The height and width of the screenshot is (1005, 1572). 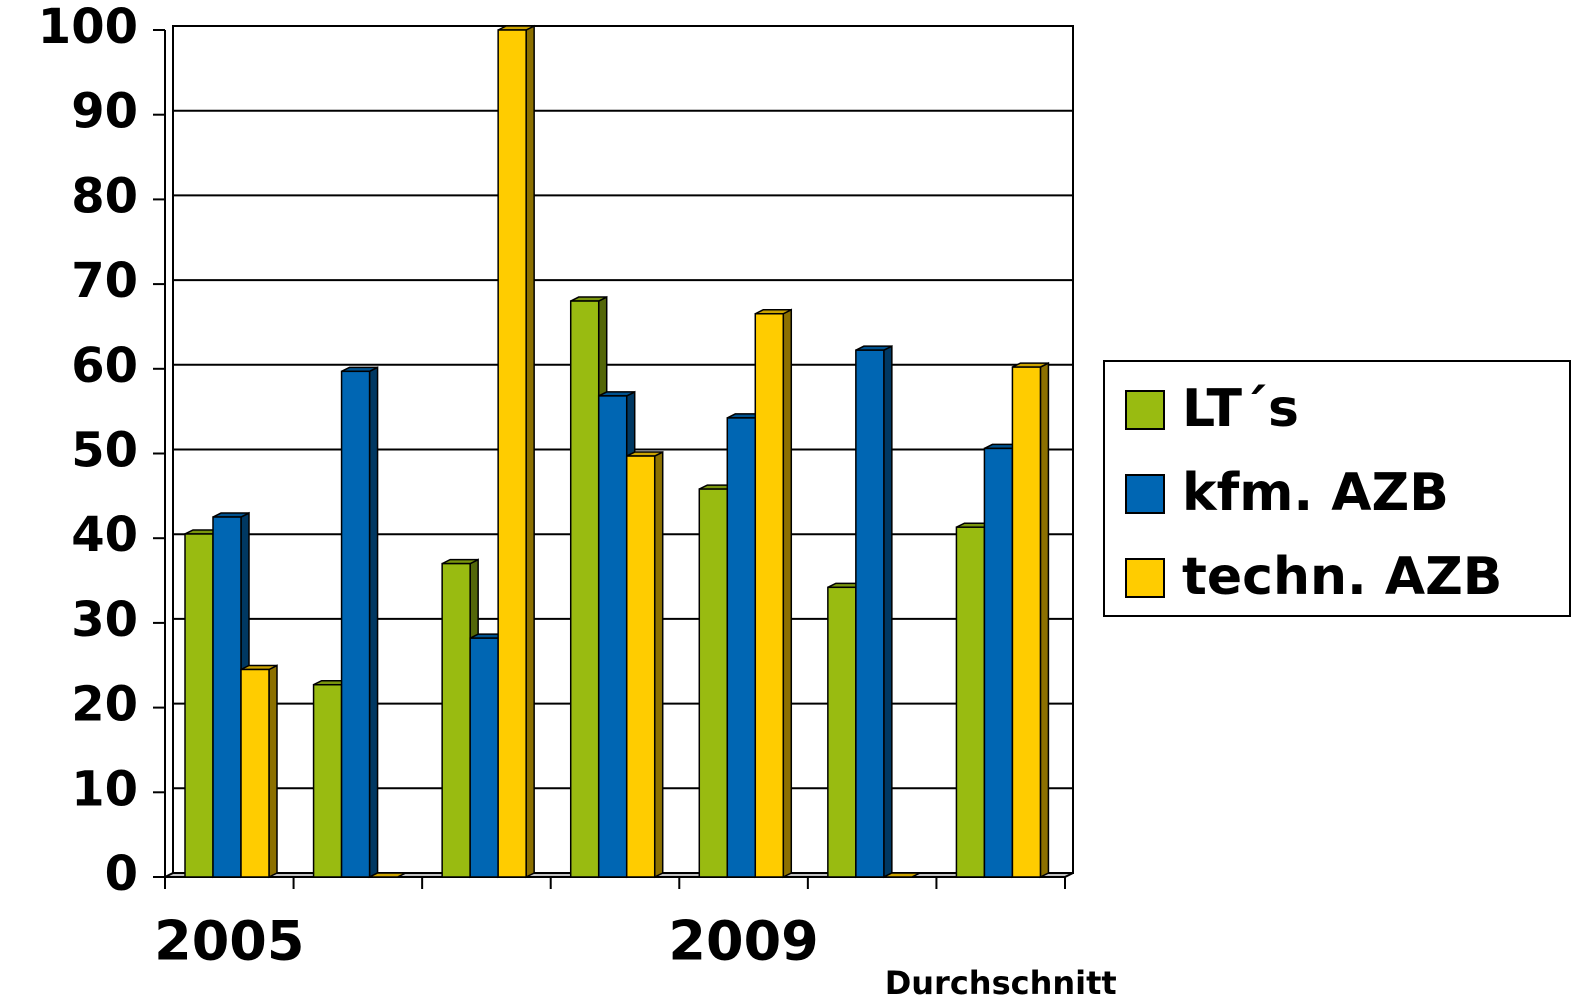 What do you see at coordinates (121, 874) in the screenshot?
I see `y-tick-label: 0` at bounding box center [121, 874].